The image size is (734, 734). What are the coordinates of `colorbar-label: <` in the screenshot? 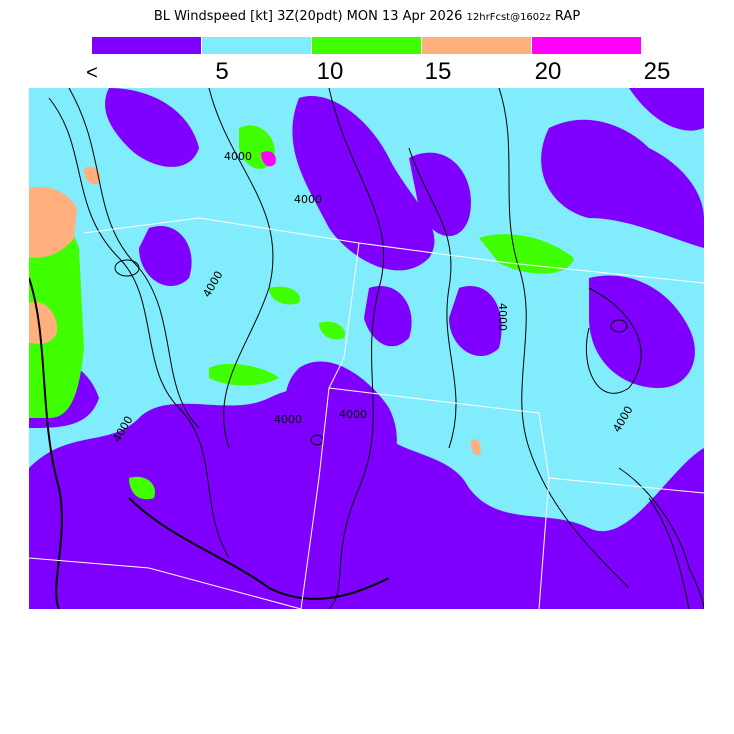 It's located at (92, 73).